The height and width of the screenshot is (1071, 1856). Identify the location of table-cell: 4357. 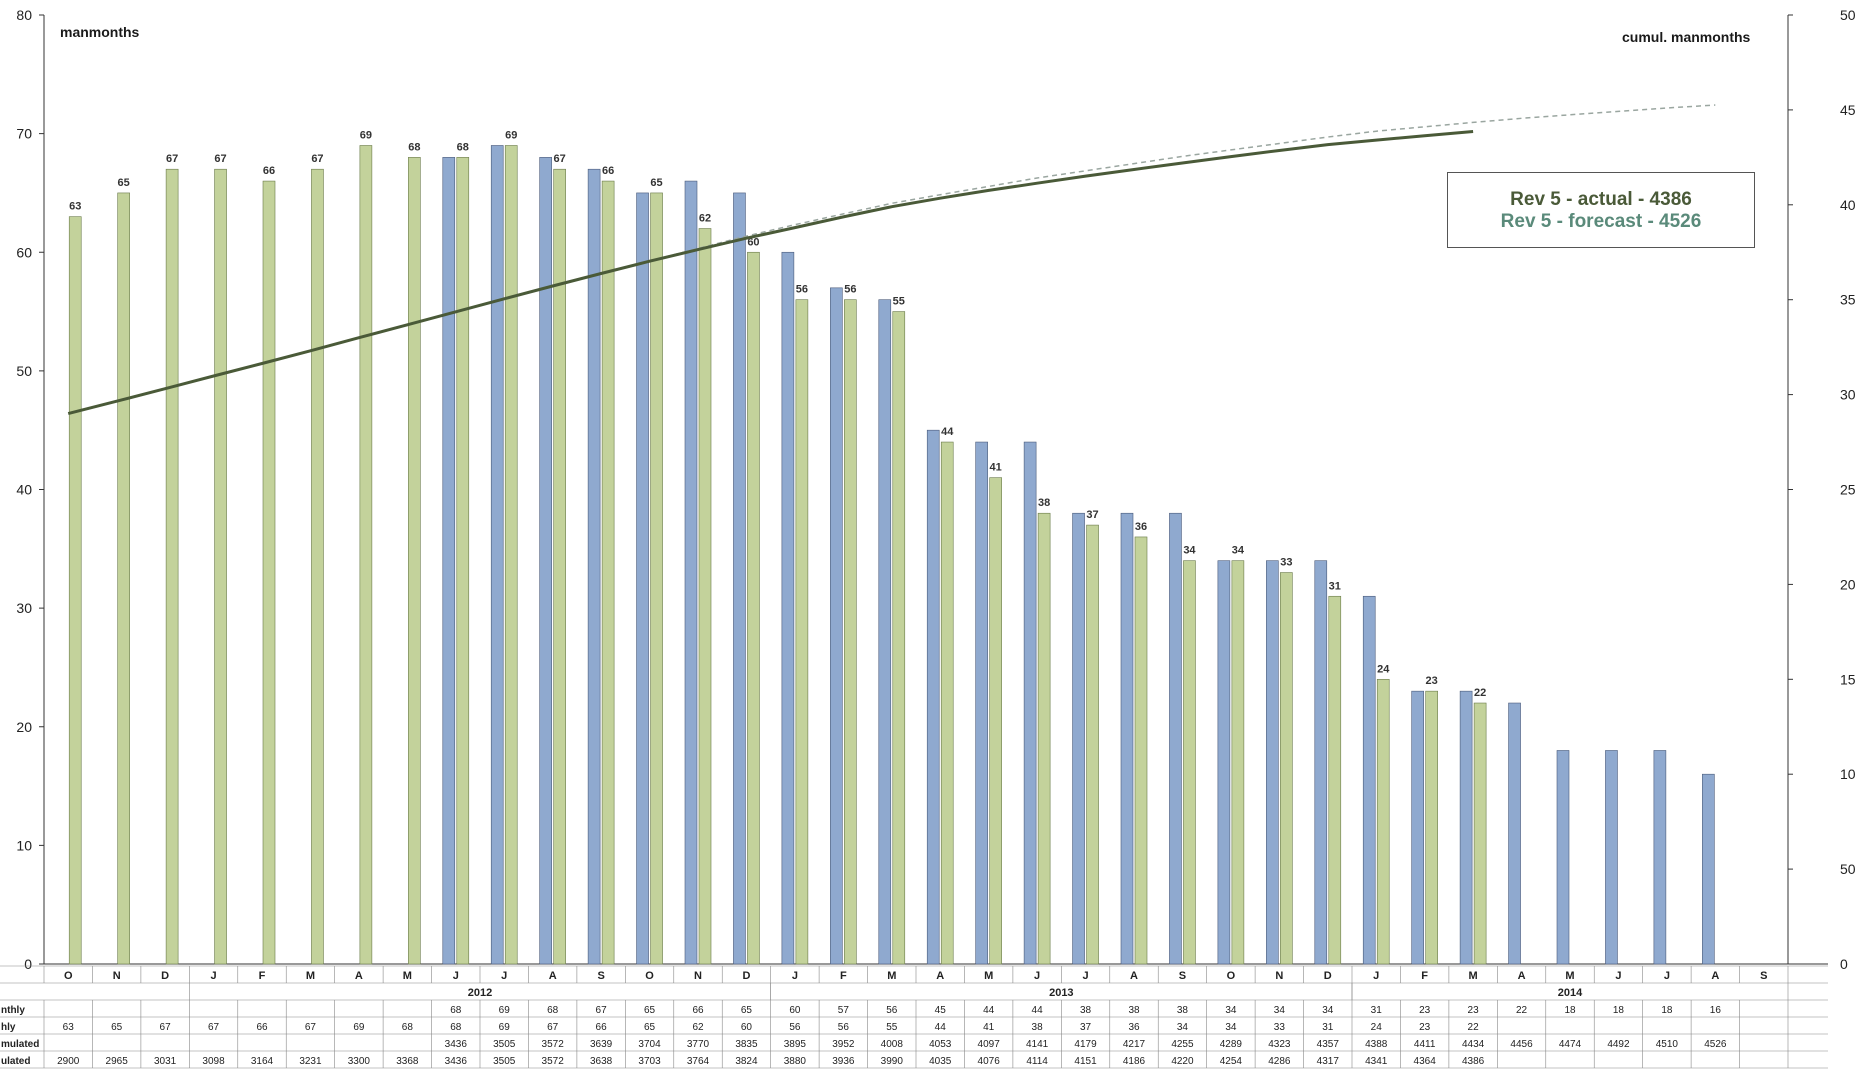
(1328, 1044).